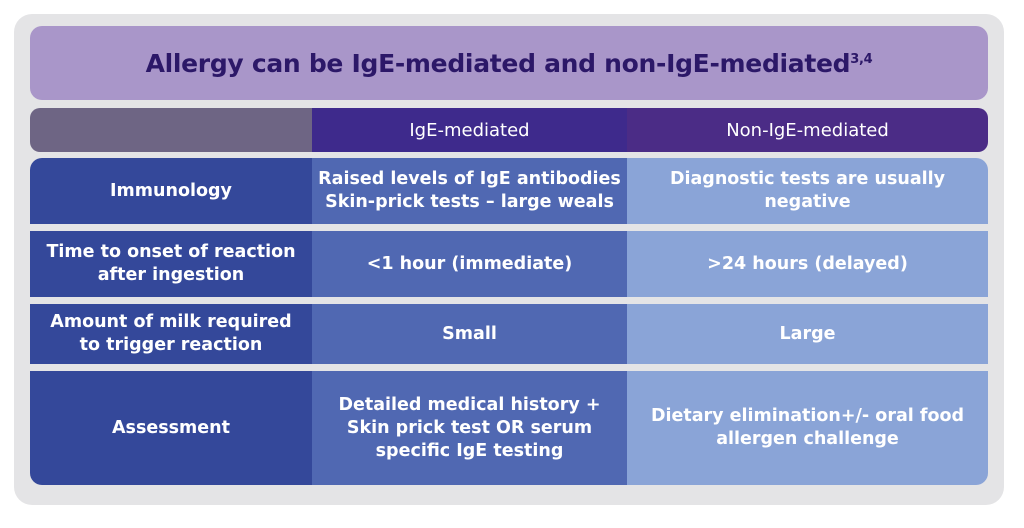 The height and width of the screenshot is (528, 1024). I want to click on cell-text: Immunology, so click(171, 190).